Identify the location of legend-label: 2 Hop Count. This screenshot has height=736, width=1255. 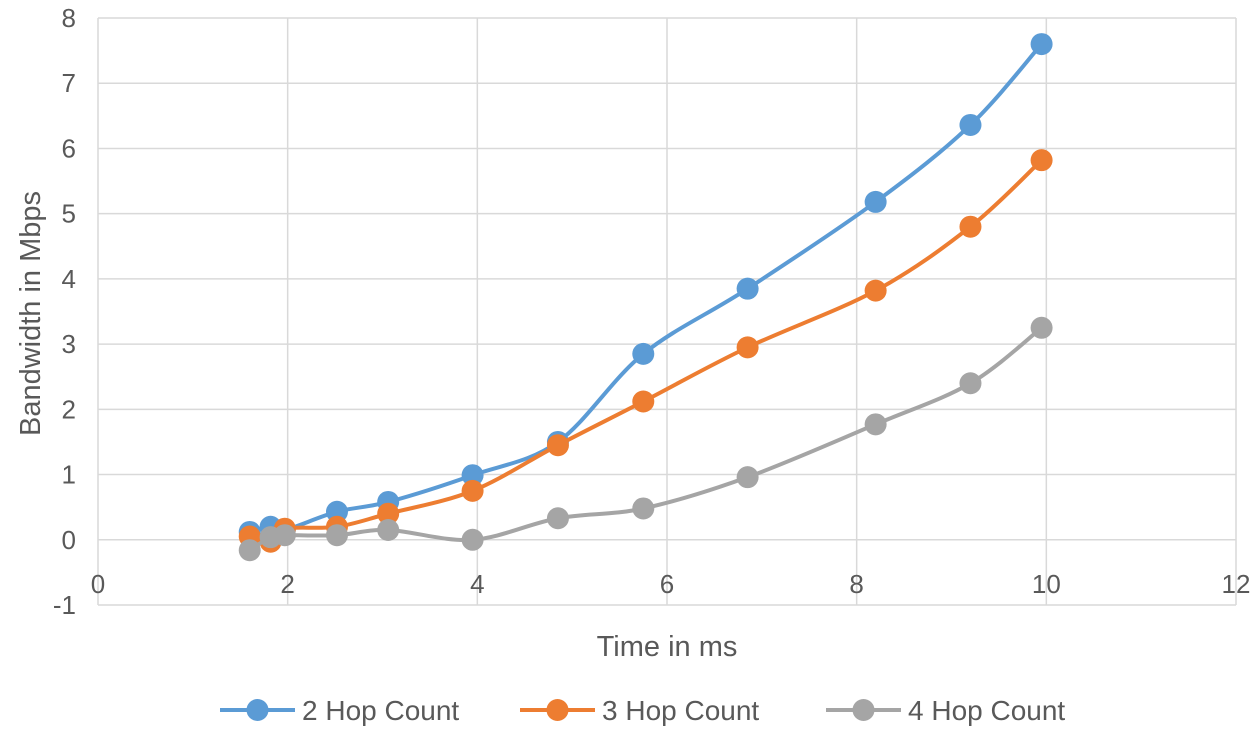
(380, 710).